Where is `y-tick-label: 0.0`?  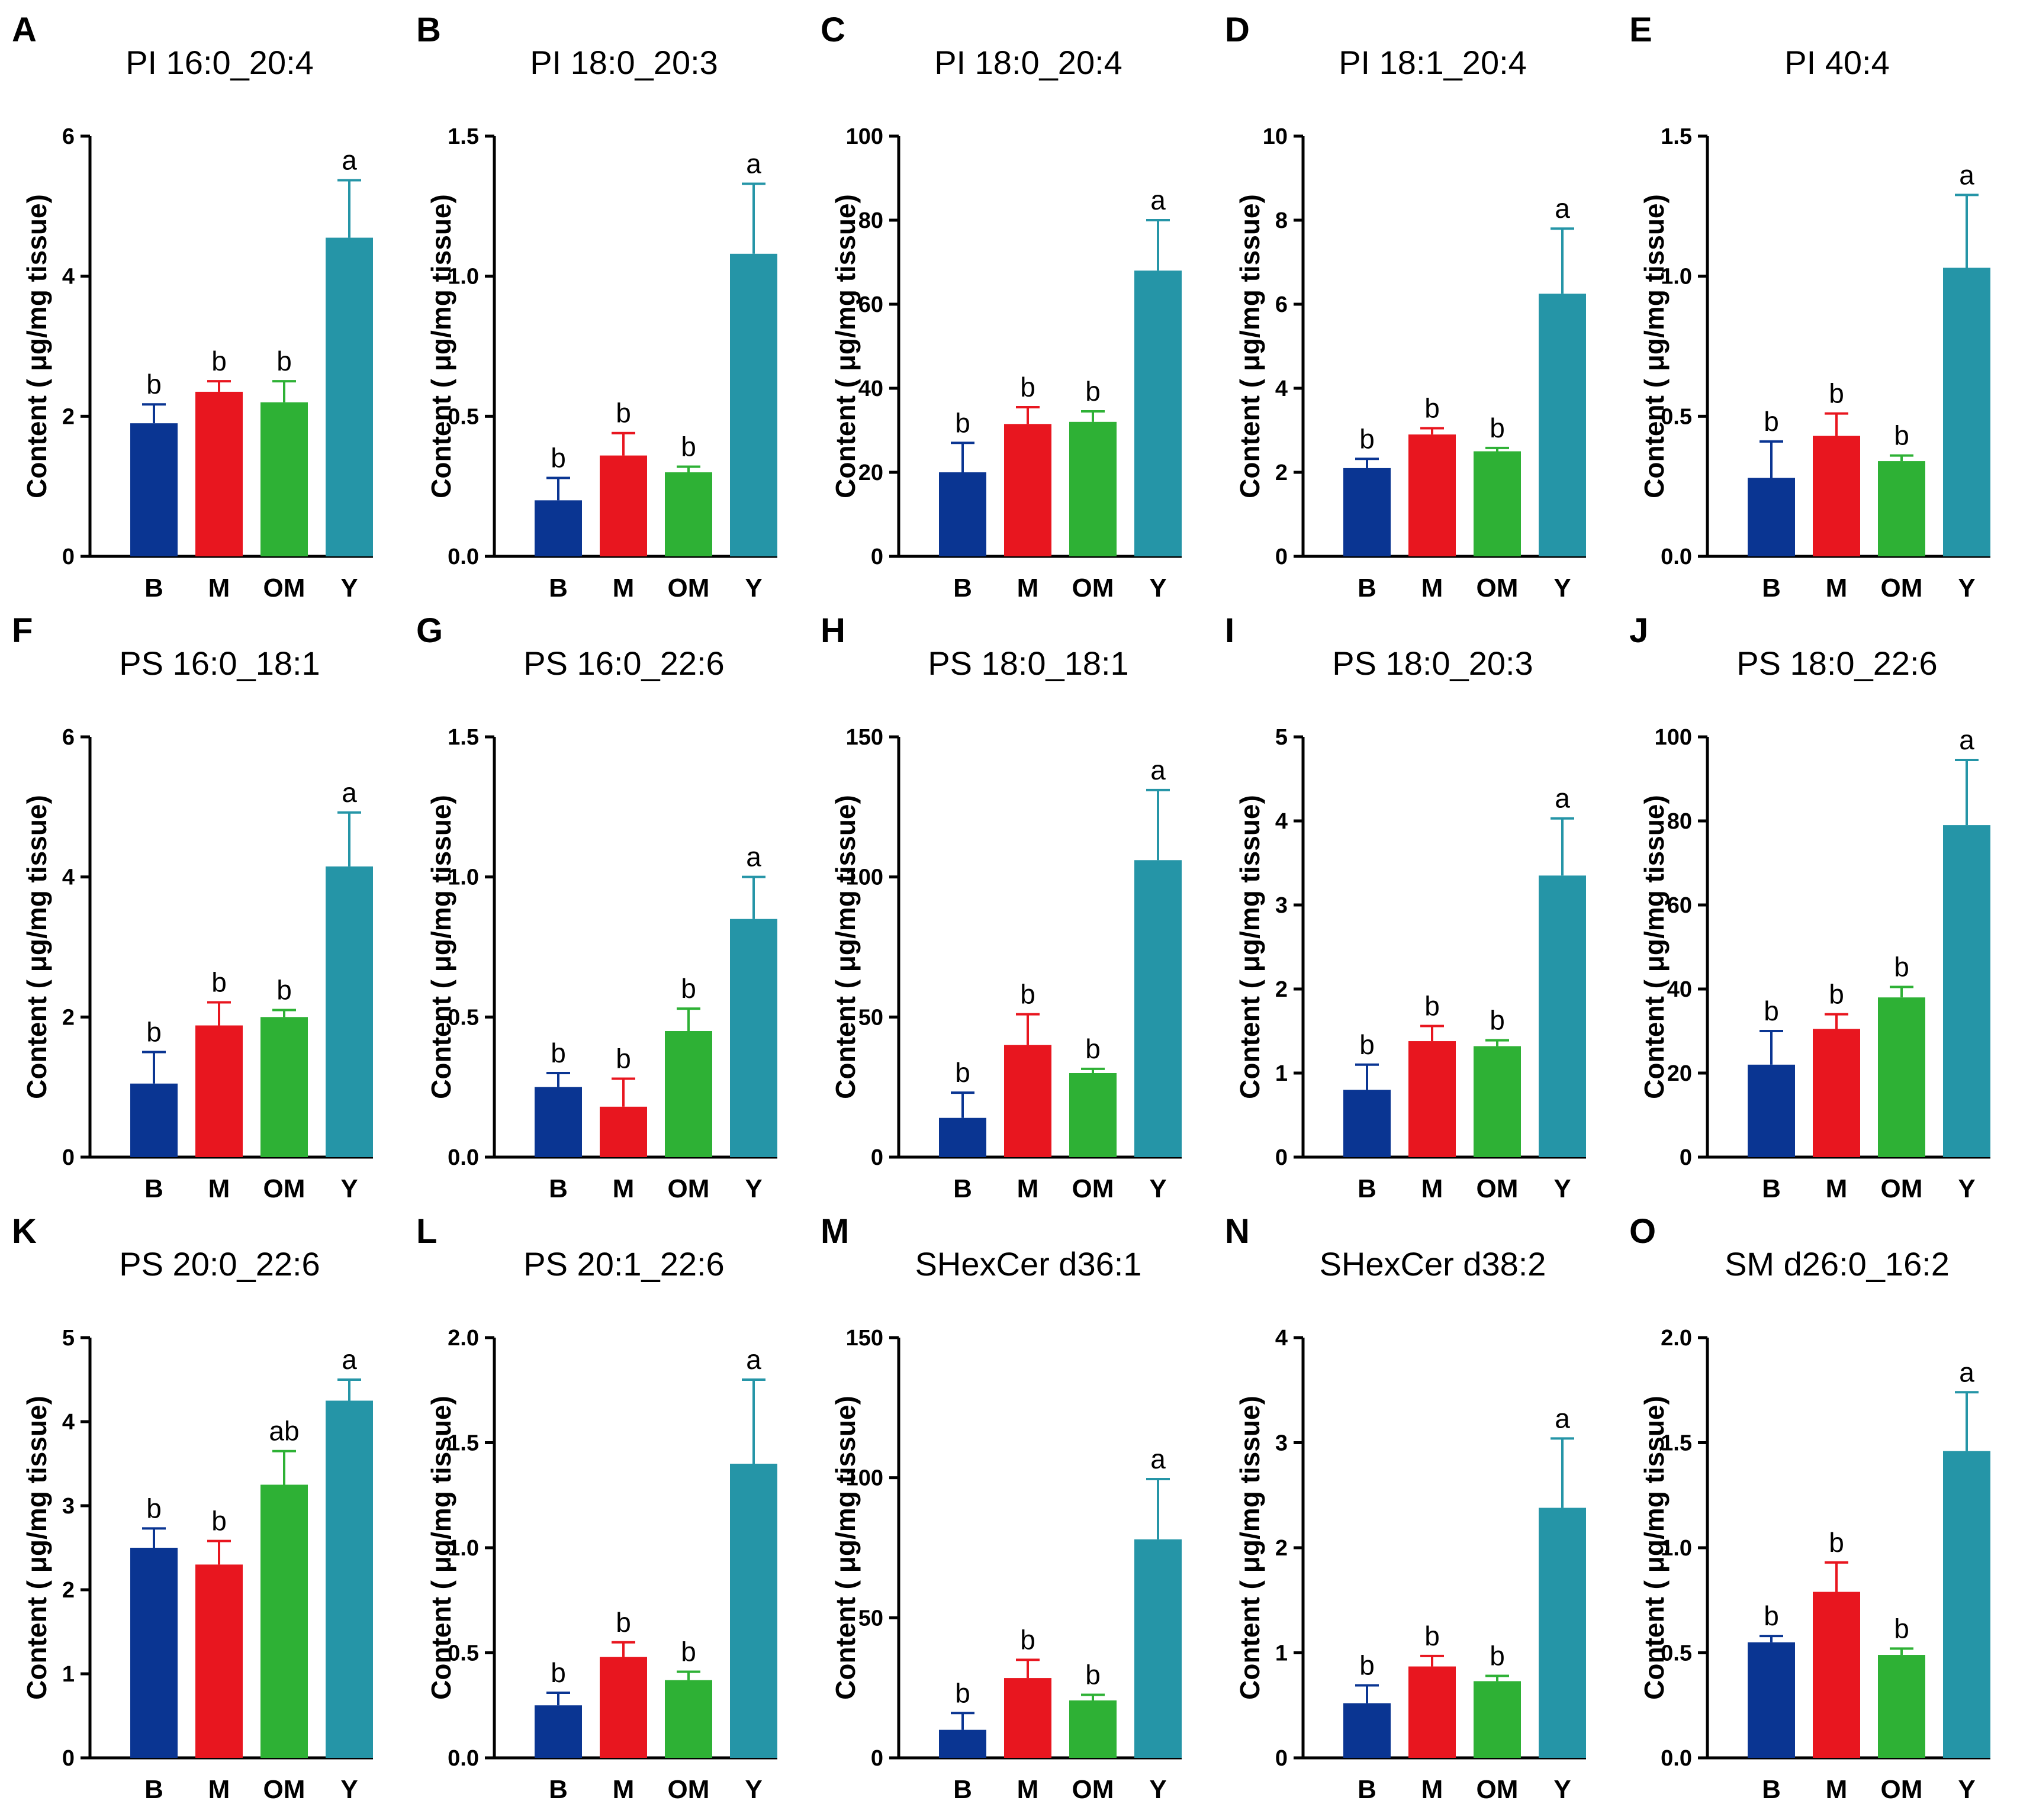 y-tick-label: 0.0 is located at coordinates (1676, 557).